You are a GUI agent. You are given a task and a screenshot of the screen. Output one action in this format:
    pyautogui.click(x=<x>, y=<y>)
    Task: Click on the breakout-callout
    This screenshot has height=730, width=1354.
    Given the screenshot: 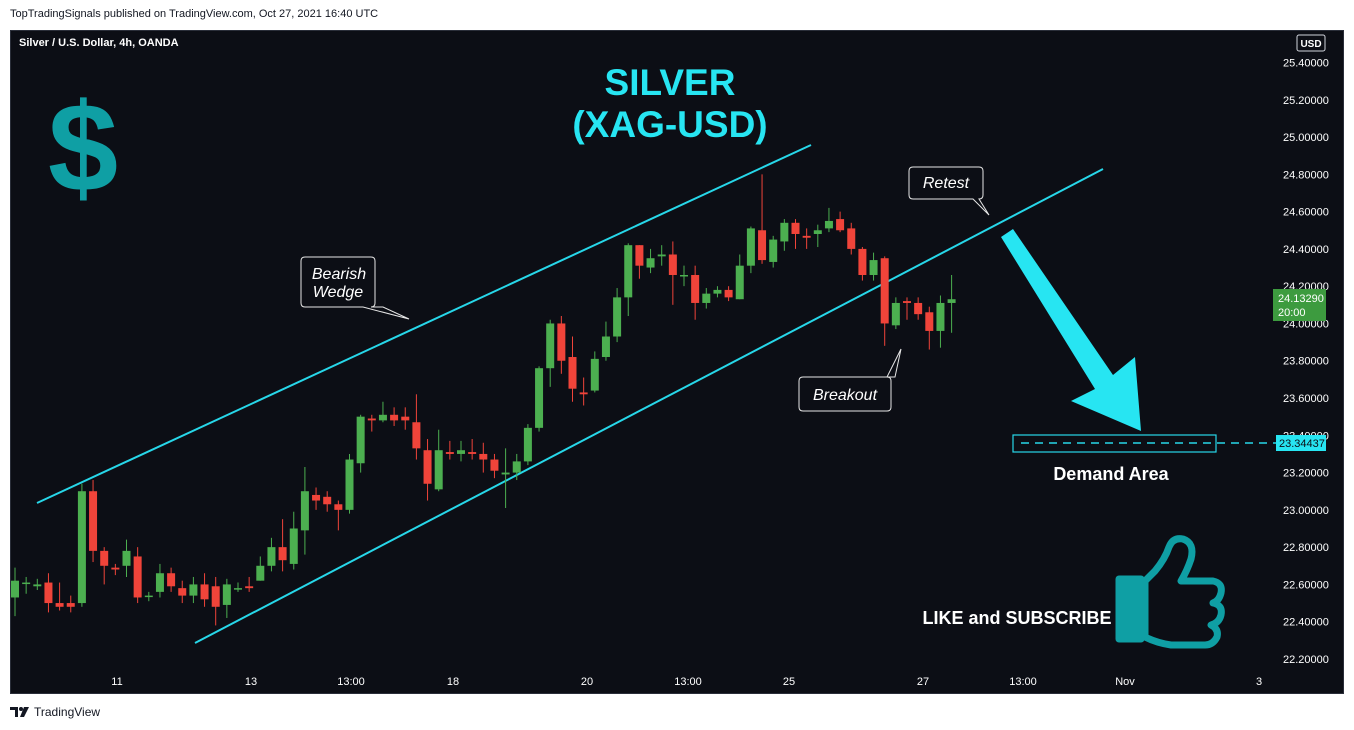 What is the action you would take?
    pyautogui.click(x=850, y=380)
    